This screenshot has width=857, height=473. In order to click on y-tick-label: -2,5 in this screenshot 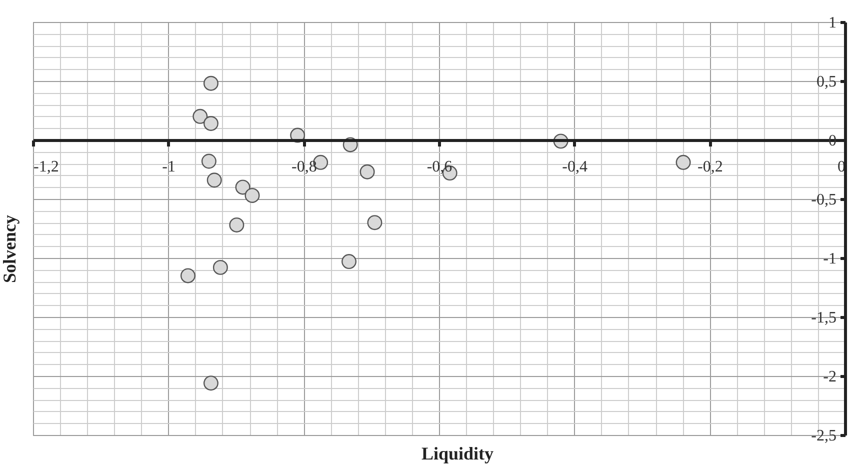, I will do `click(823, 436)`.